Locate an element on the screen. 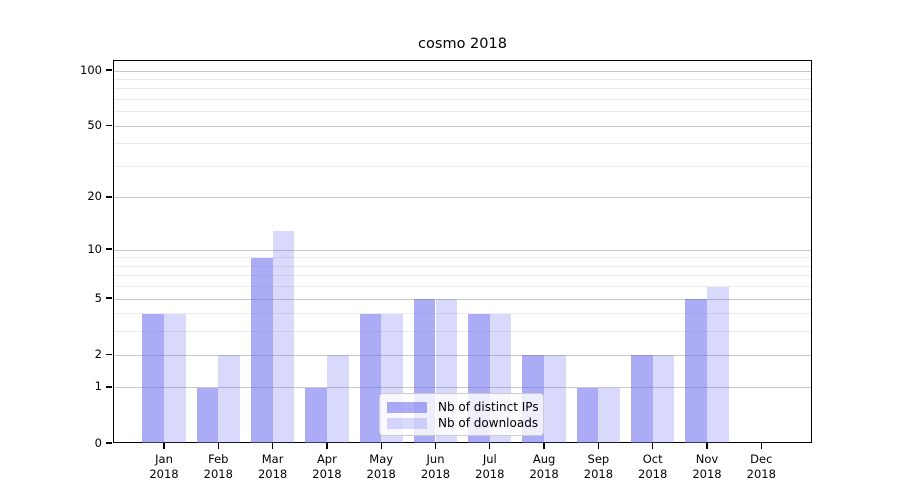  bar-nb-of-downloads-nov is located at coordinates (718, 364).